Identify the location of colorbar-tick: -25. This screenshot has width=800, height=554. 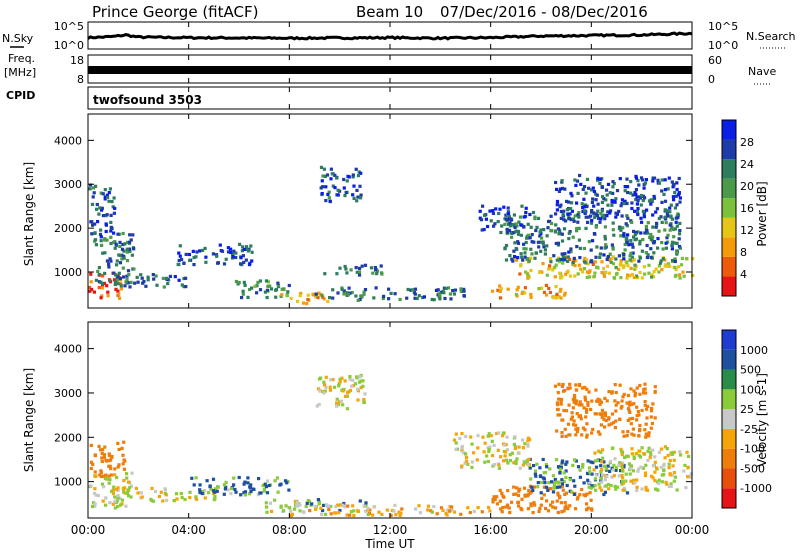
(749, 429).